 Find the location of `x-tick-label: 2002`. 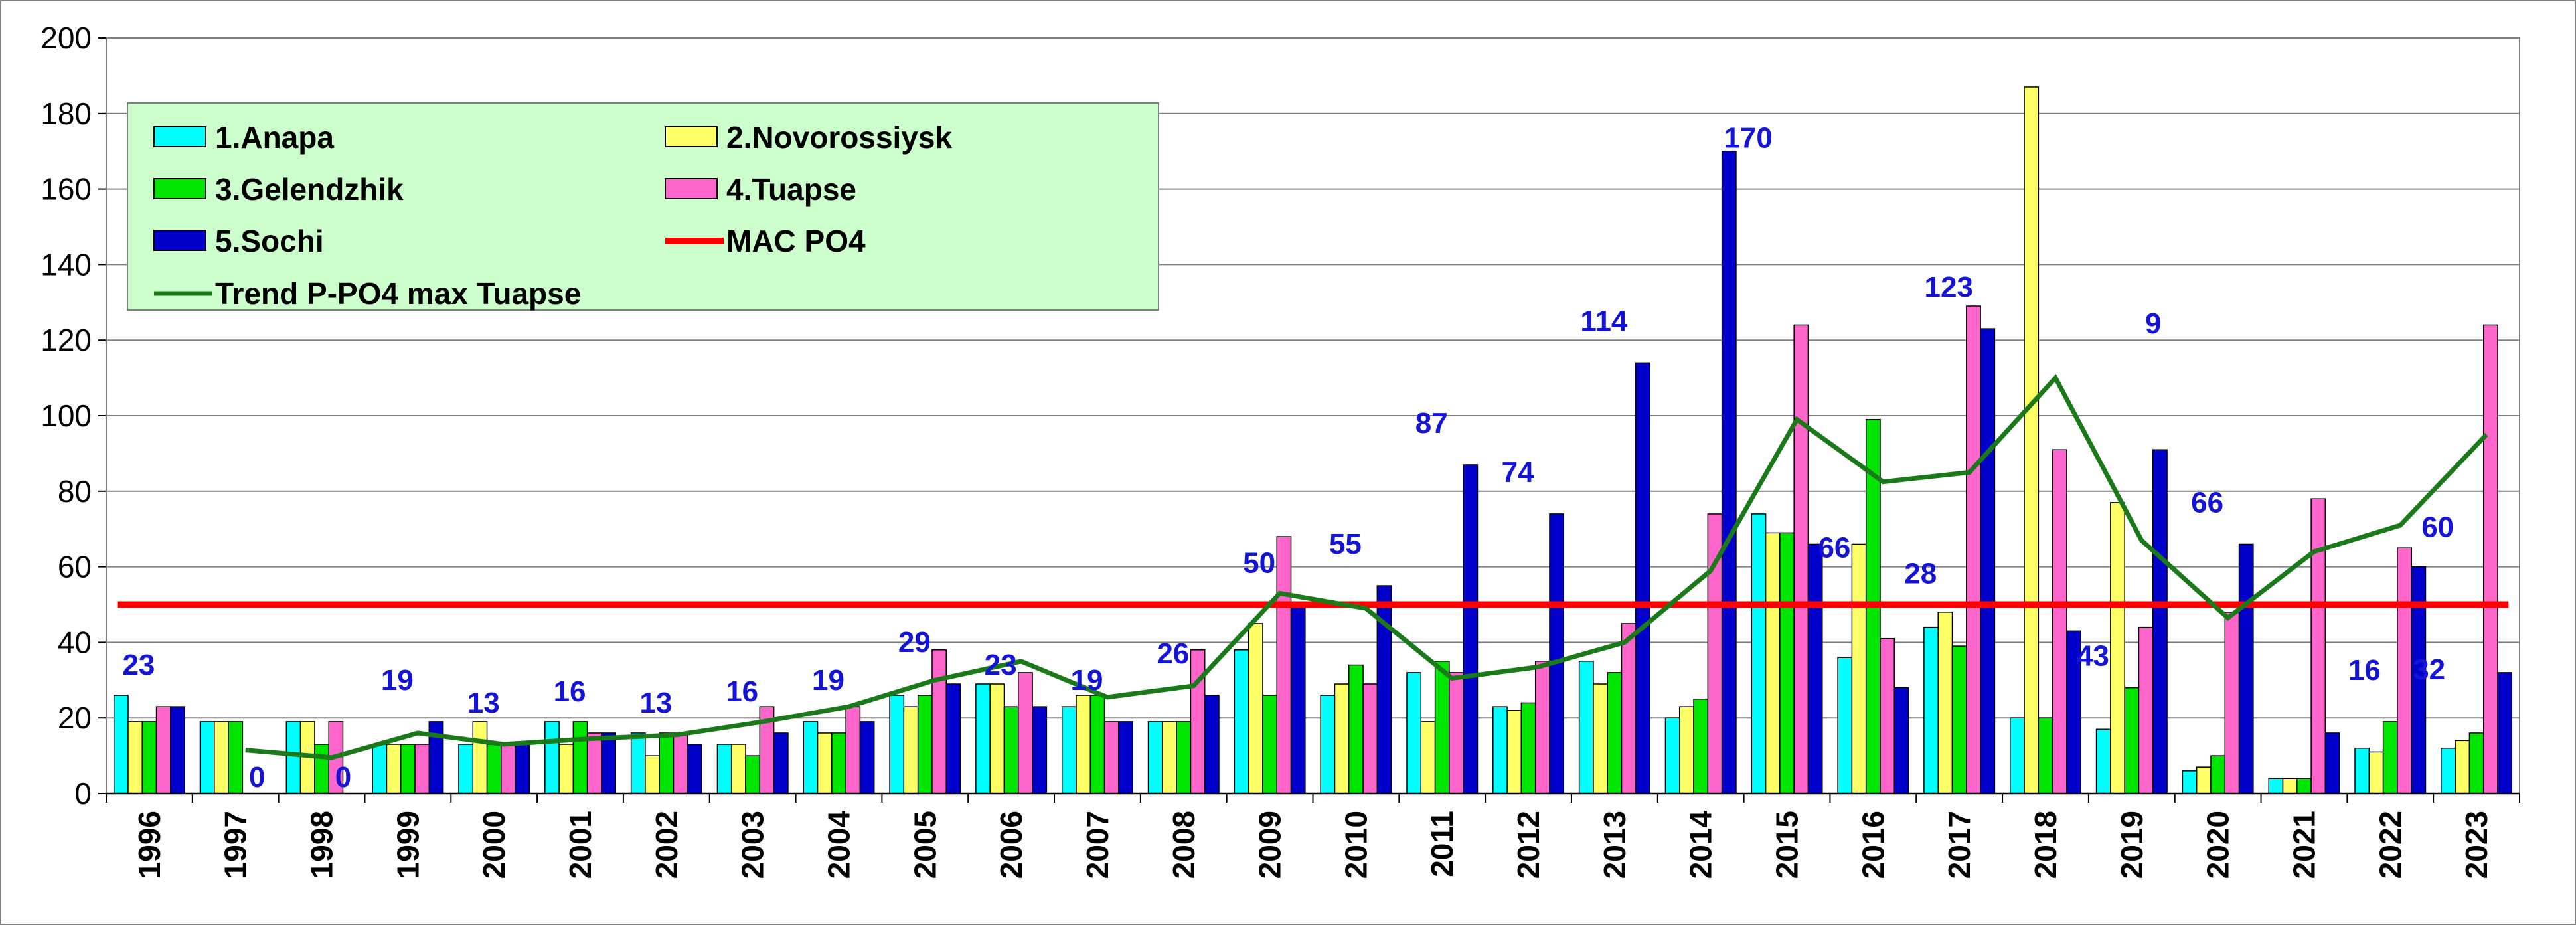

x-tick-label: 2002 is located at coordinates (666, 845).